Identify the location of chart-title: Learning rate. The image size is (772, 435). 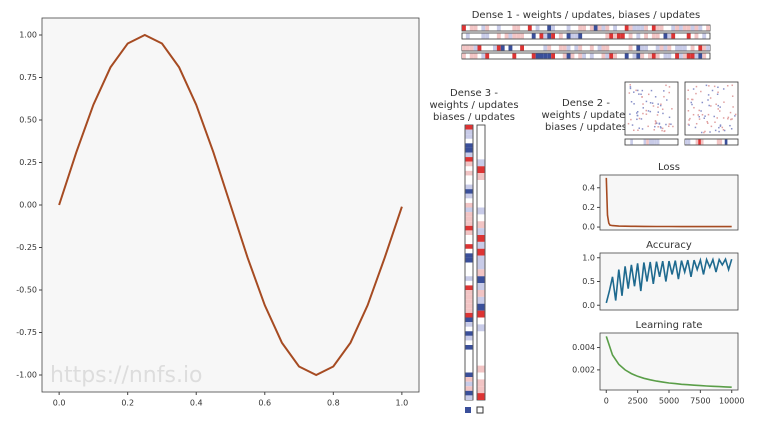
(669, 325).